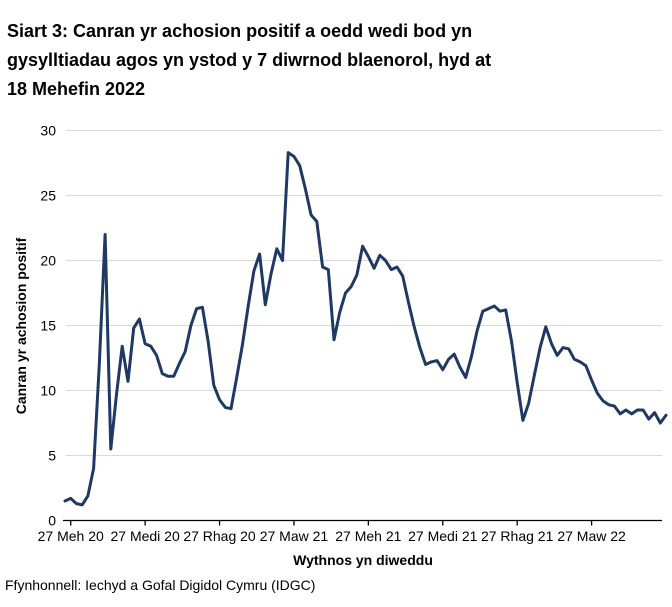 This screenshot has width=672, height=607. Describe the element at coordinates (48, 326) in the screenshot. I see `y-tick-label: 15` at that location.